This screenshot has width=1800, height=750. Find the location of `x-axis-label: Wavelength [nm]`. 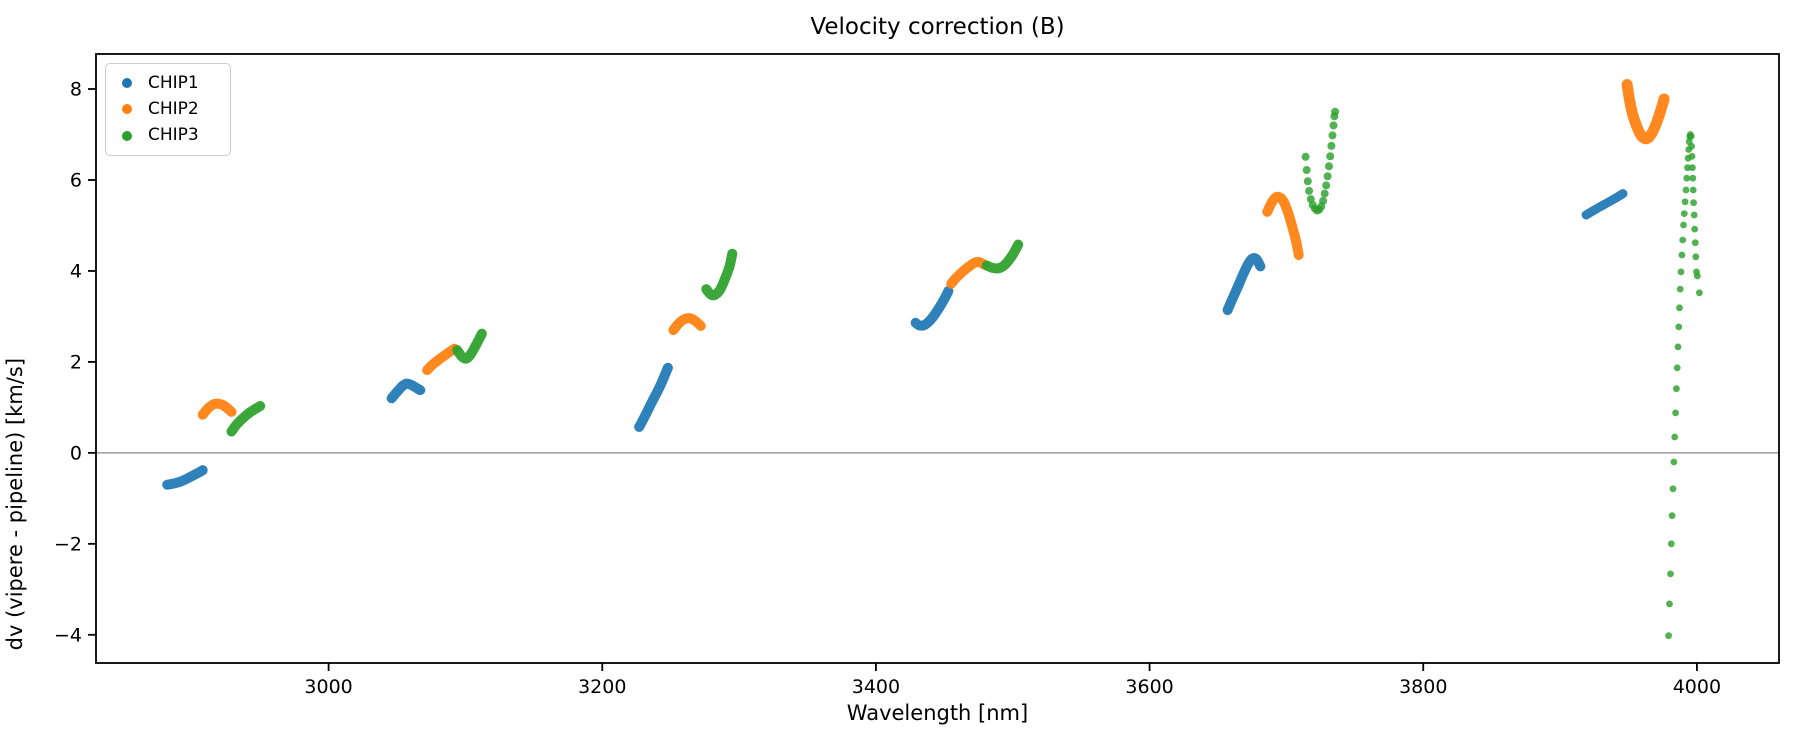

x-axis-label: Wavelength [nm] is located at coordinates (937, 713).